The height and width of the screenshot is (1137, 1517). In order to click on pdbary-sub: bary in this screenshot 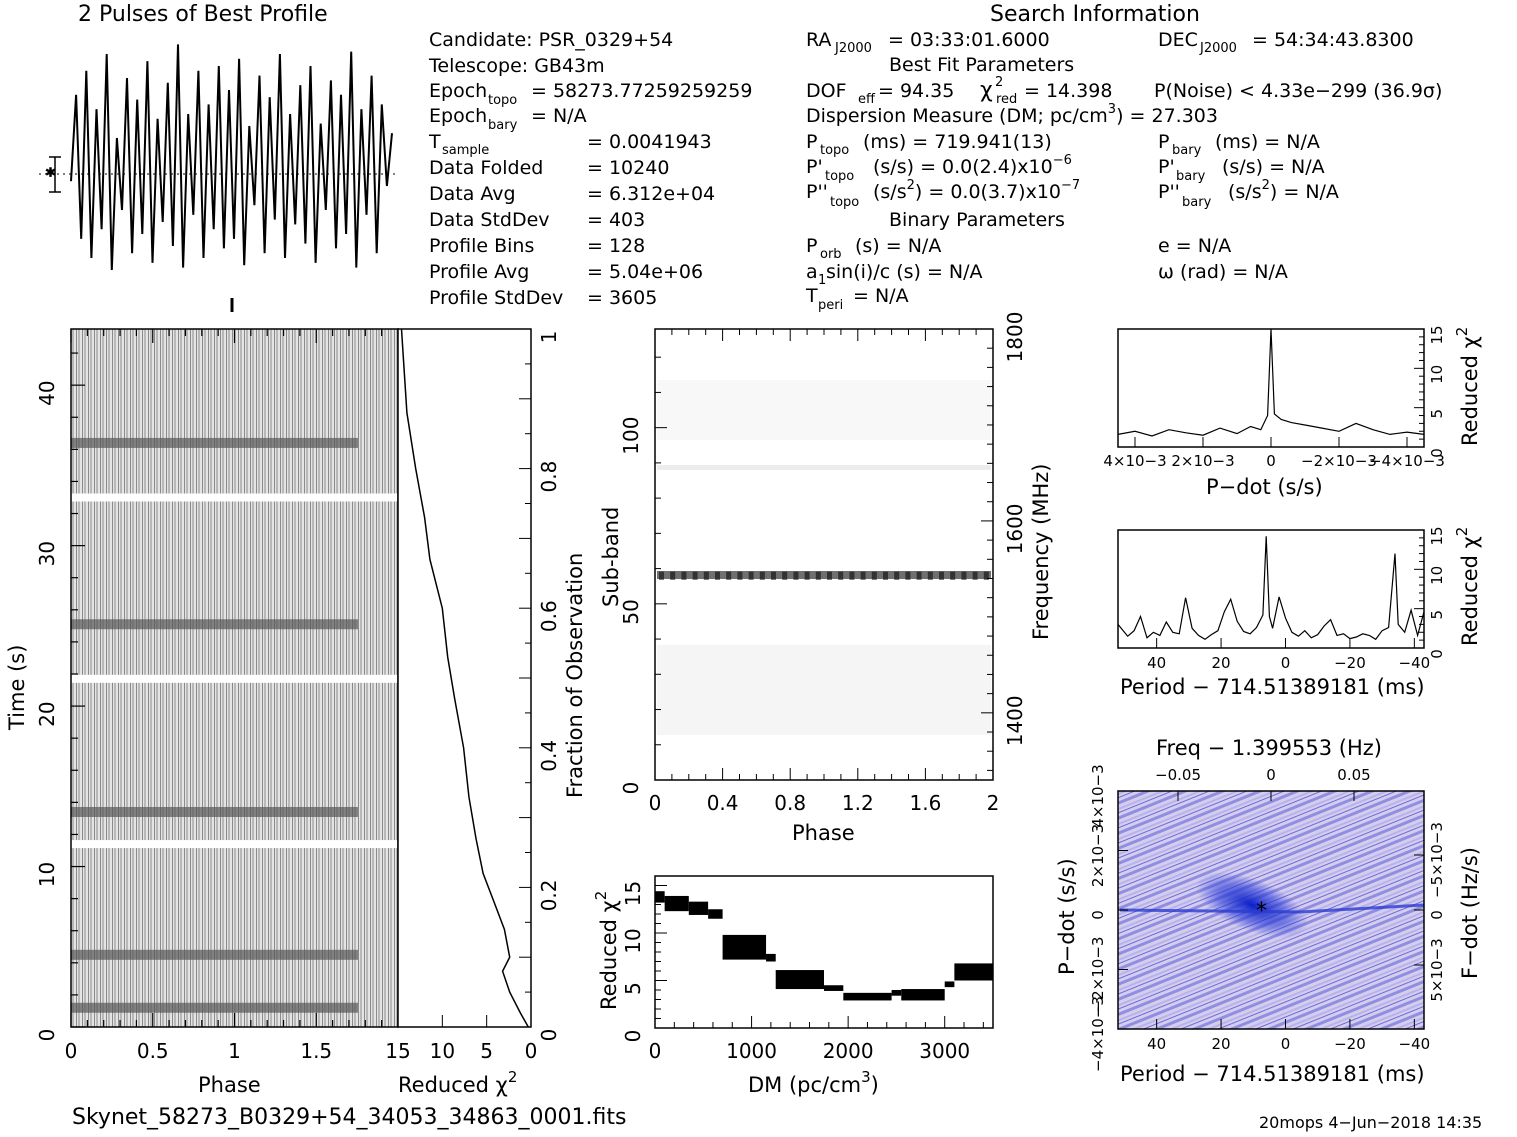, I will do `click(1191, 176)`.